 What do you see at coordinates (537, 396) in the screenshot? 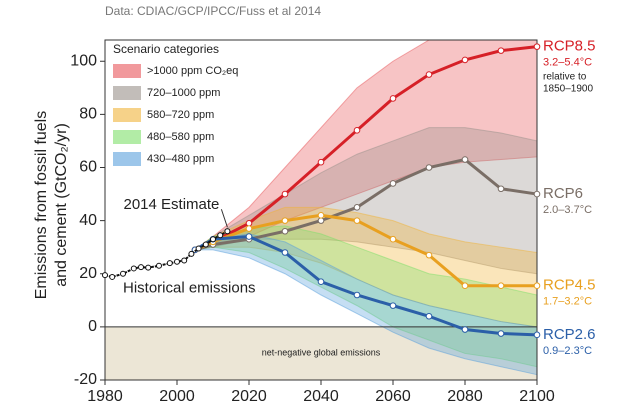
I see `x-tick-label: 2100` at bounding box center [537, 396].